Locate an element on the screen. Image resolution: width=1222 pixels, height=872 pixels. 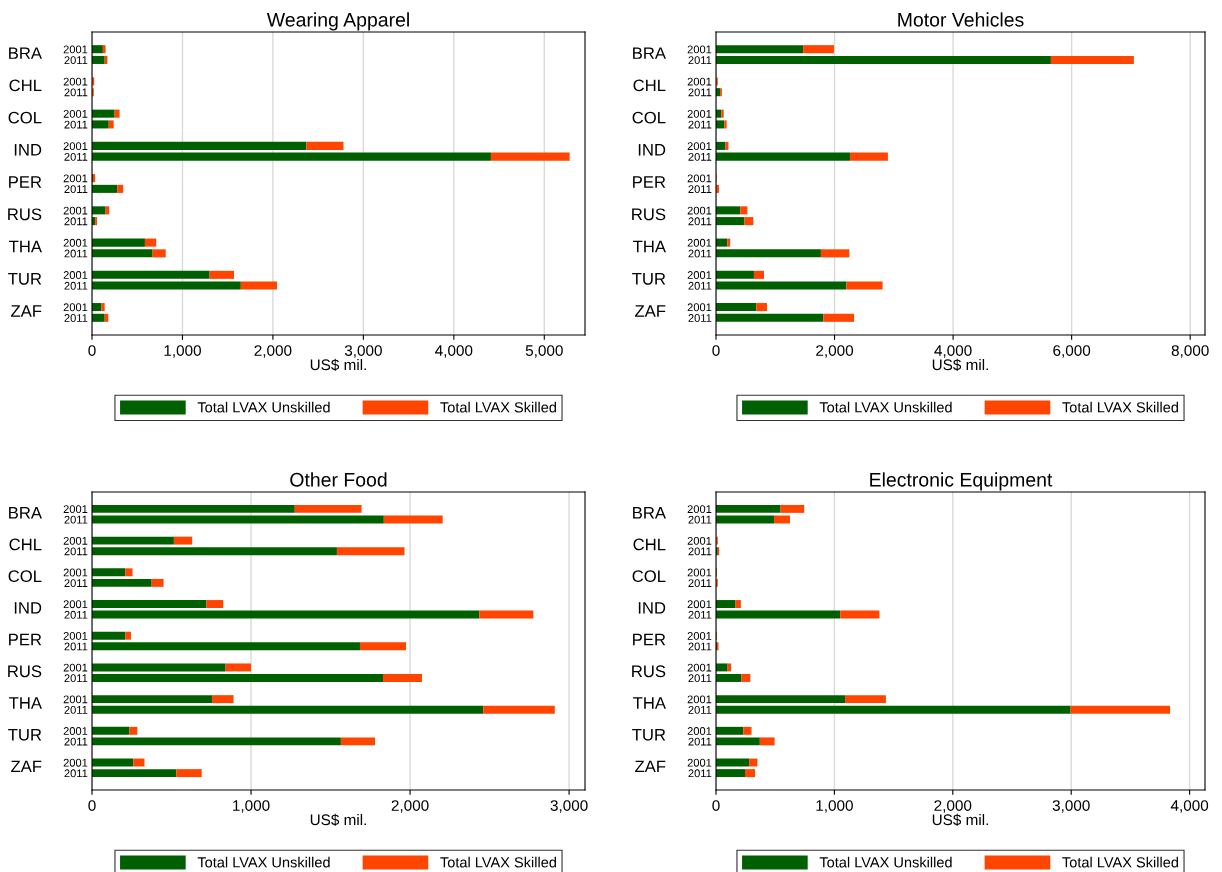
x-tick-label: 3,000 is located at coordinates (569, 806).